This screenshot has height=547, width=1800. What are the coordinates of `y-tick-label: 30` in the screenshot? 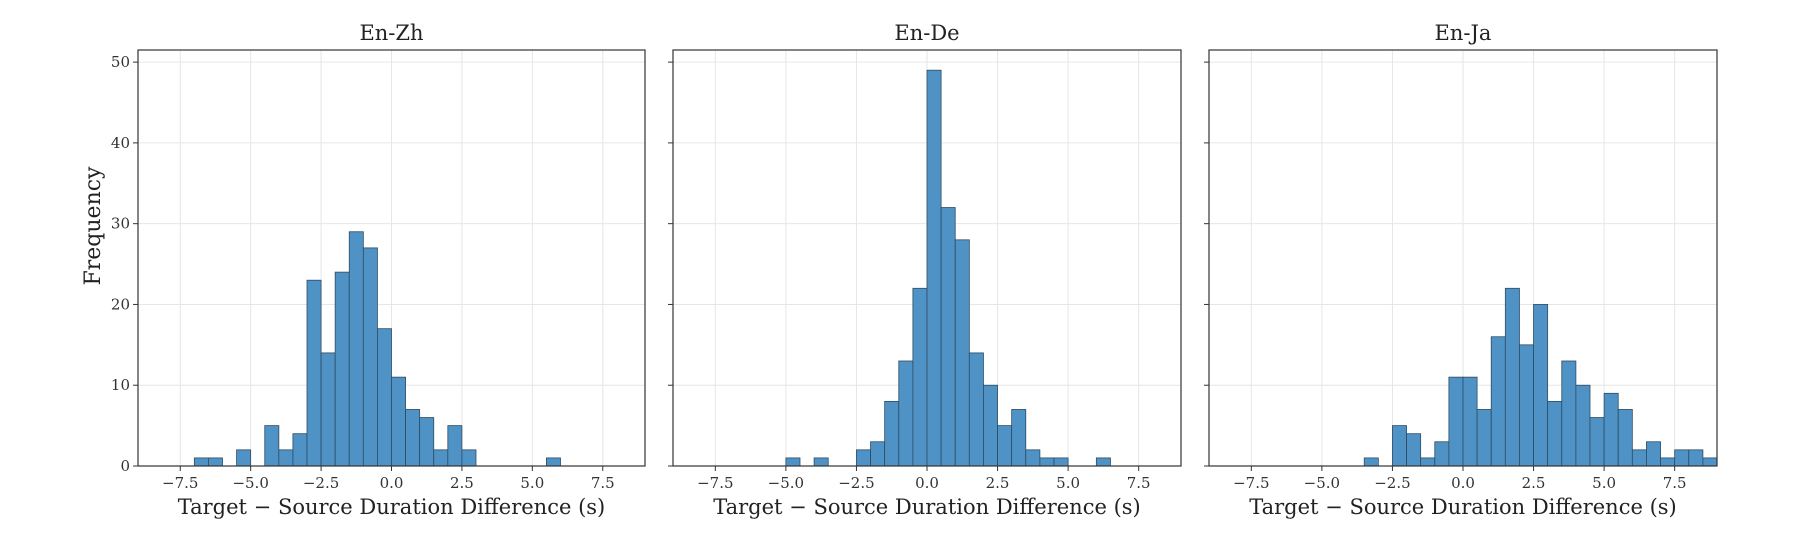 It's located at (120, 224).